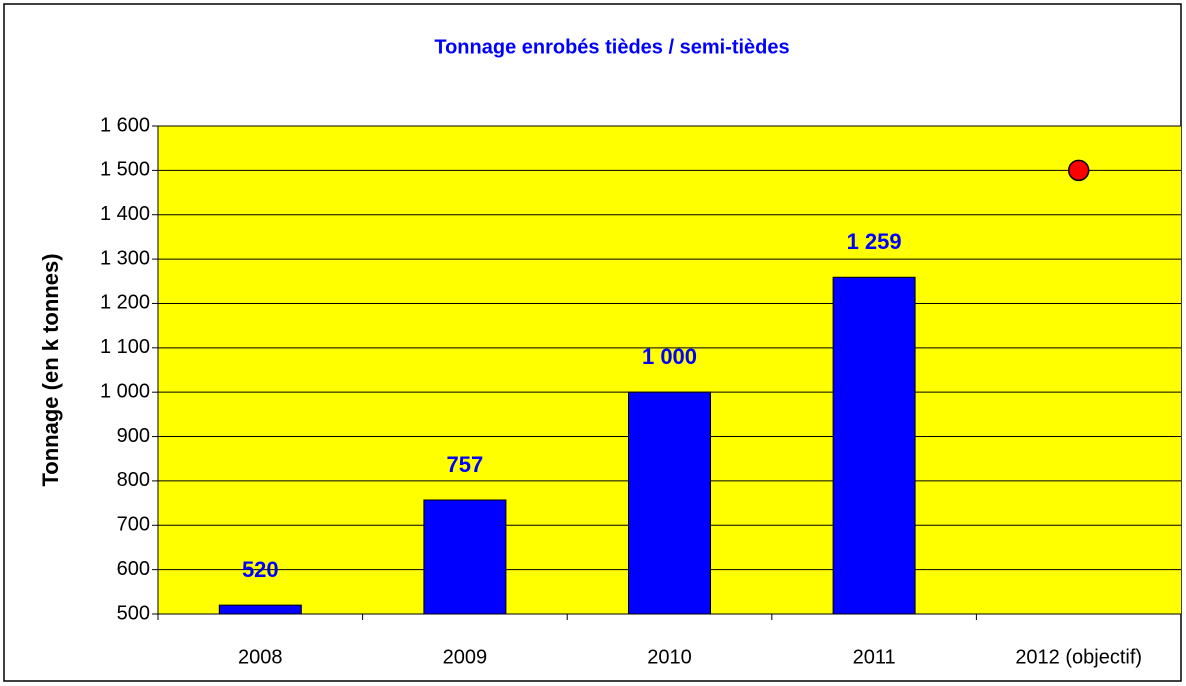 This screenshot has height=686, width=1186. What do you see at coordinates (874, 241) in the screenshot?
I see `data-label: 1 259` at bounding box center [874, 241].